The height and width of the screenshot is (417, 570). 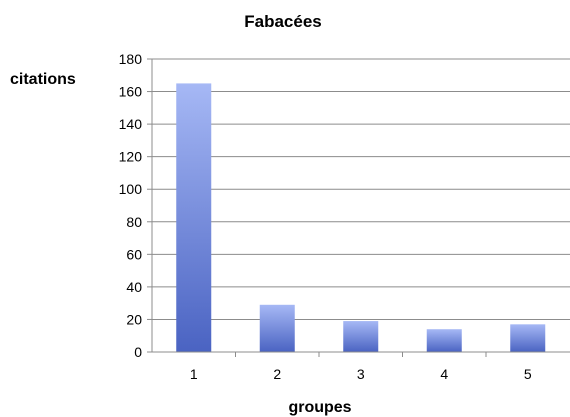 I want to click on y-tick-labels: 0 20 40 60 80 100 120 140 160 180, so click(x=131, y=205).